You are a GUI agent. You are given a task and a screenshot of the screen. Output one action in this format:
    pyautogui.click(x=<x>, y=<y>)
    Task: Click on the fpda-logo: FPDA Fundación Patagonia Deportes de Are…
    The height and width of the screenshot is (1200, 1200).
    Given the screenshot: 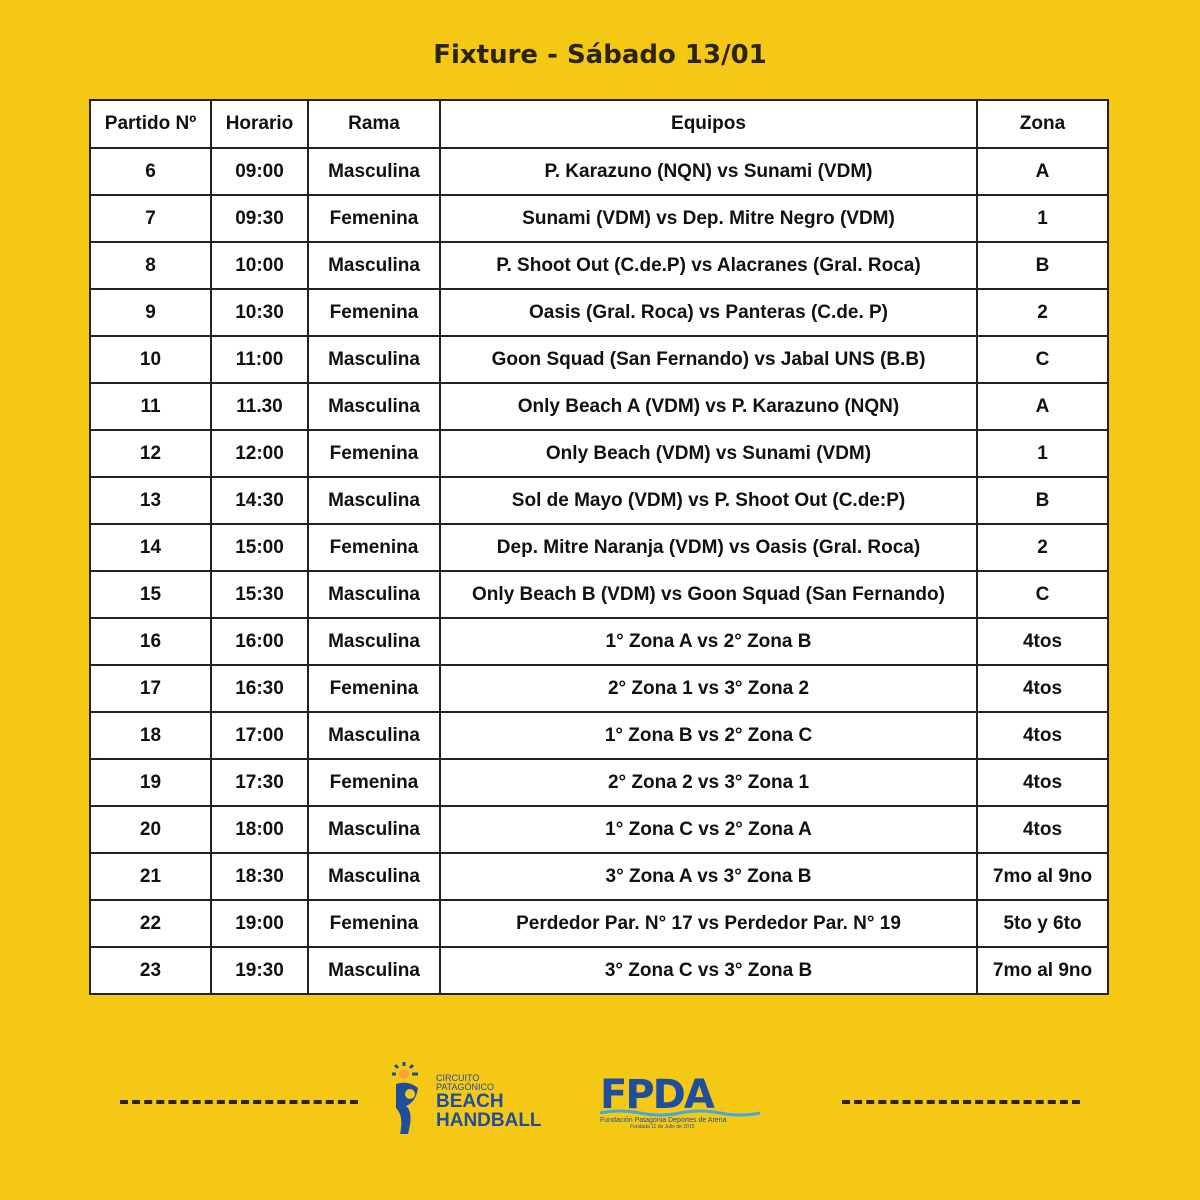 What is the action you would take?
    pyautogui.click(x=695, y=1110)
    